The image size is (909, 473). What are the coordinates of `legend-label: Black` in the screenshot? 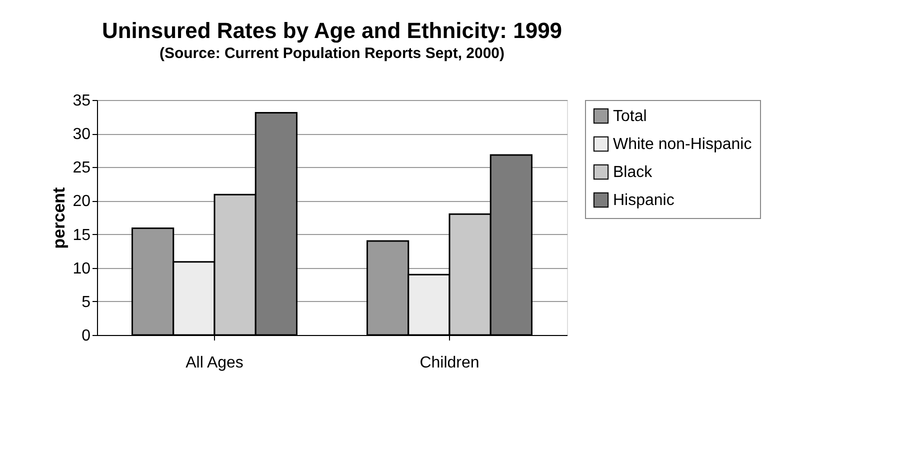 It's located at (633, 172).